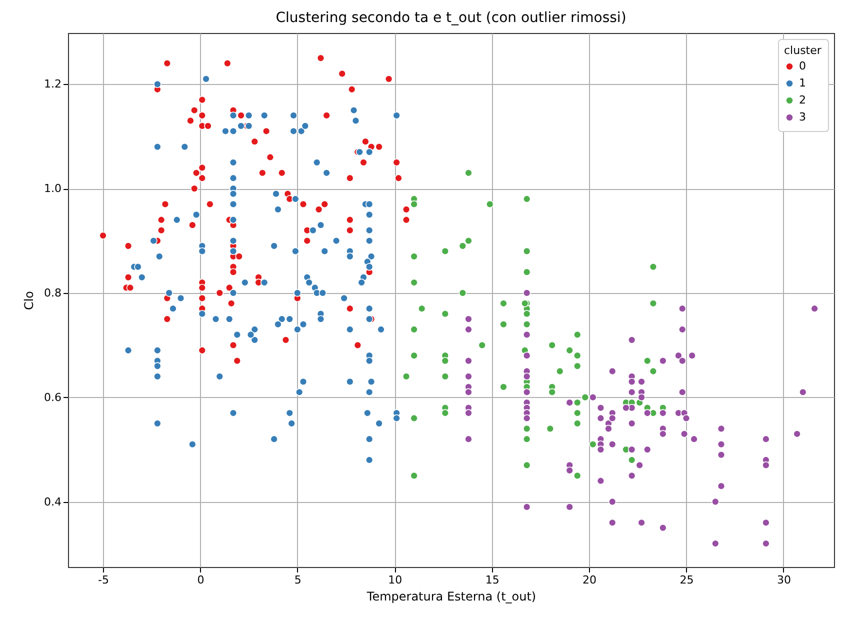  I want to click on y-tick-label: 0.4, so click(53, 501).